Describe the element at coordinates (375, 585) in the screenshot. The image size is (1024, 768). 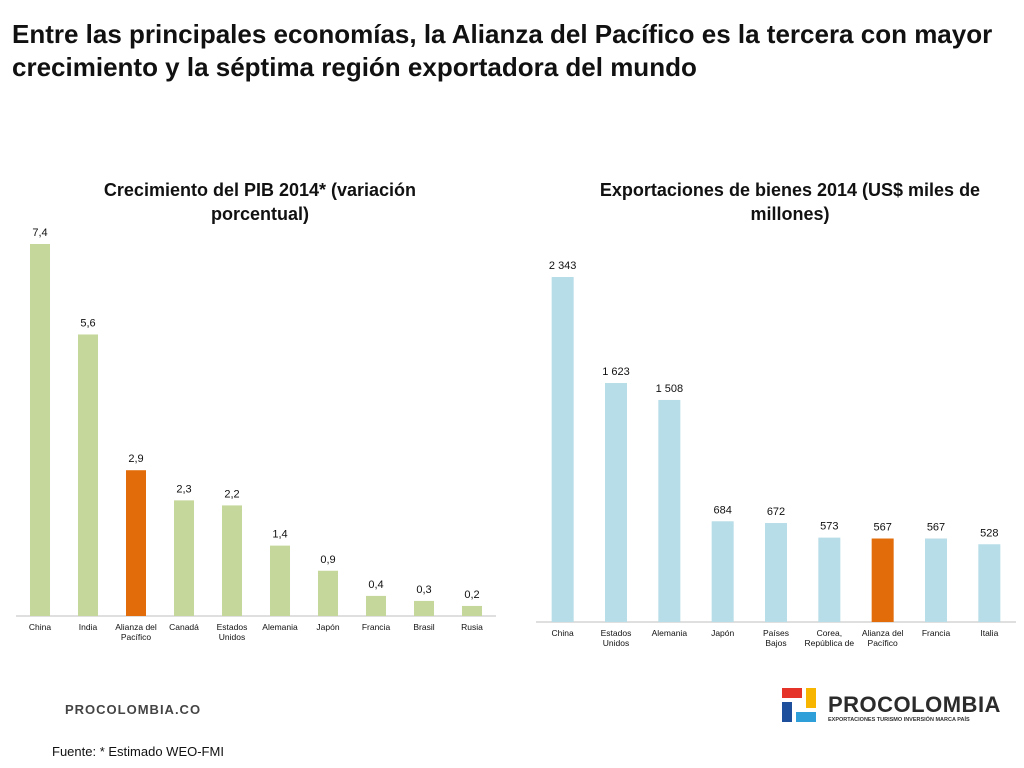
I see `gdp-data-label: 0,4` at that location.